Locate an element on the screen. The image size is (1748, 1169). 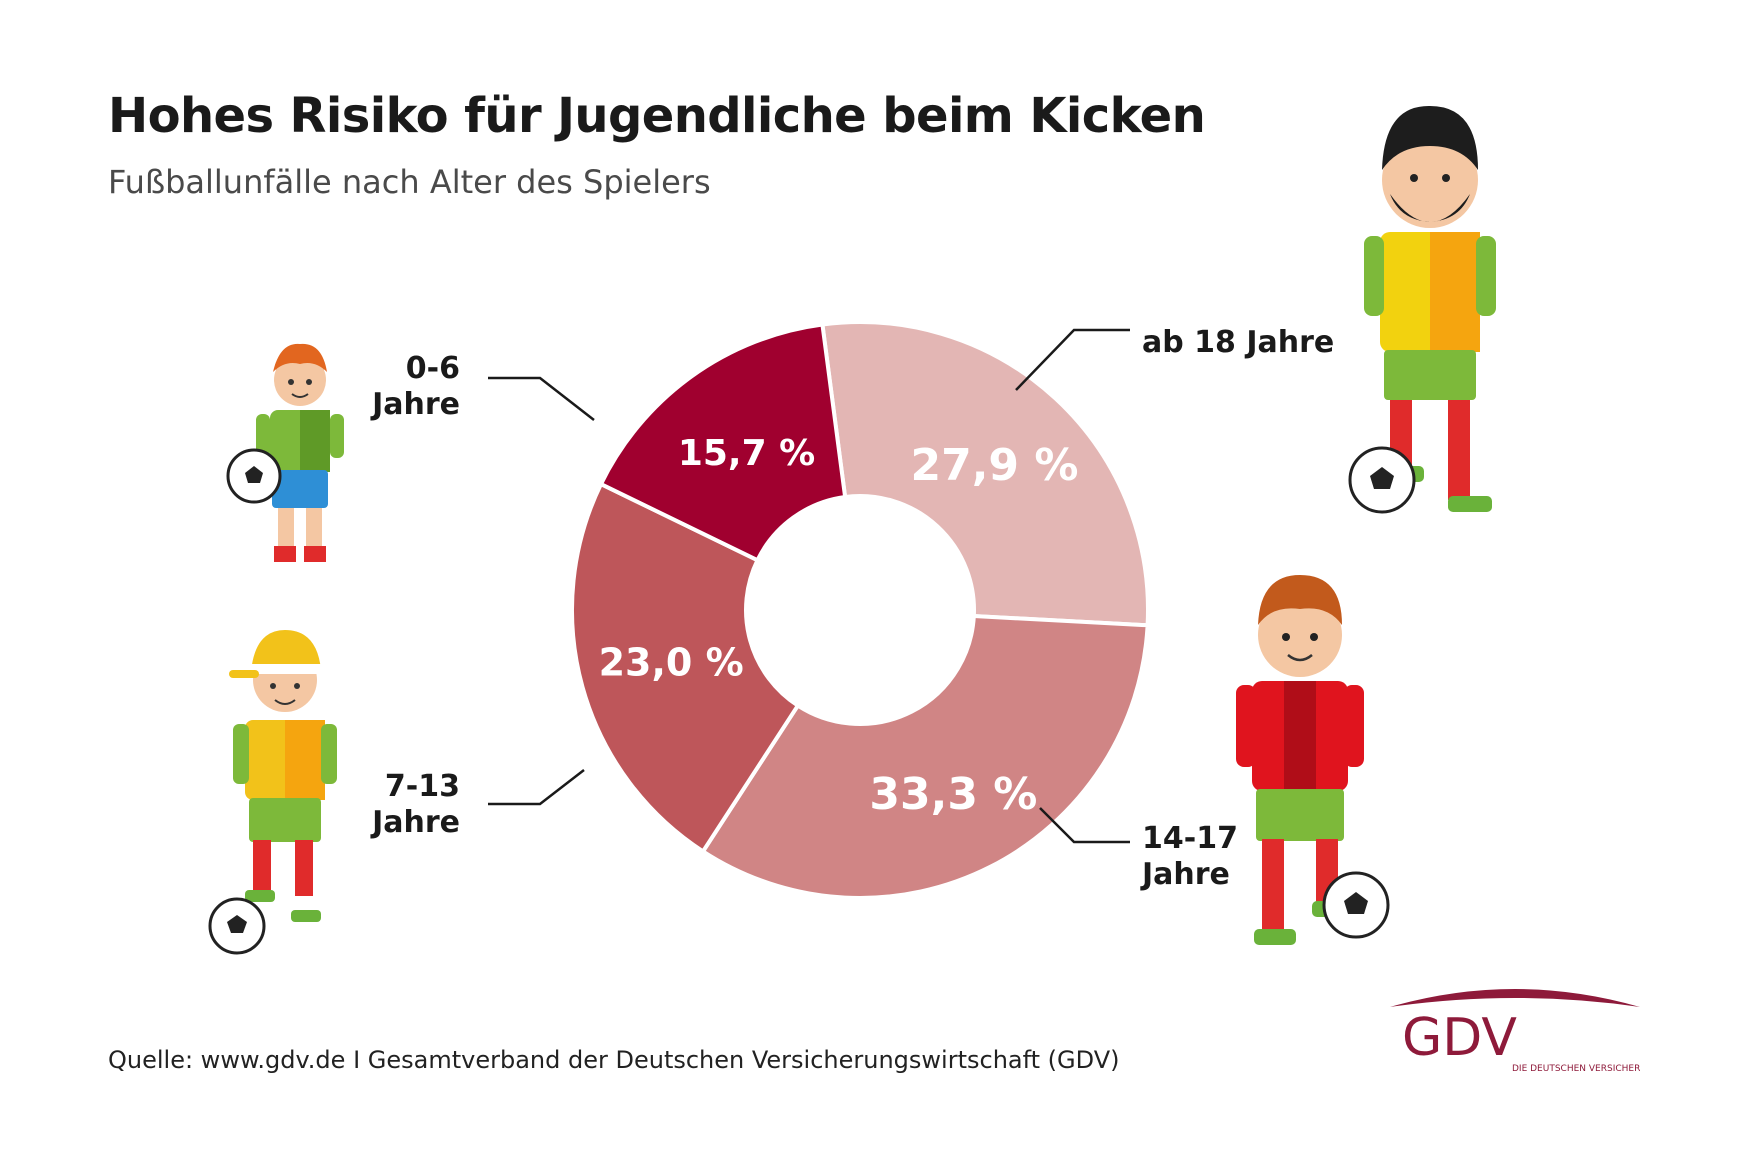
player-adult-icon is located at coordinates (1422, 309).